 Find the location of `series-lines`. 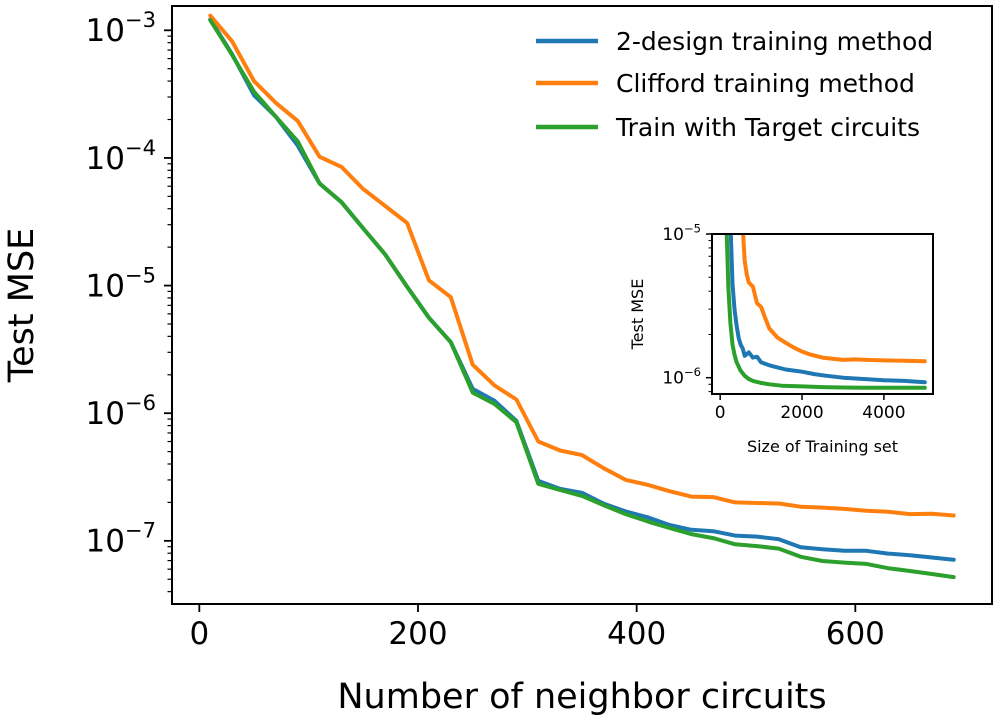

series-lines is located at coordinates (825, 312).